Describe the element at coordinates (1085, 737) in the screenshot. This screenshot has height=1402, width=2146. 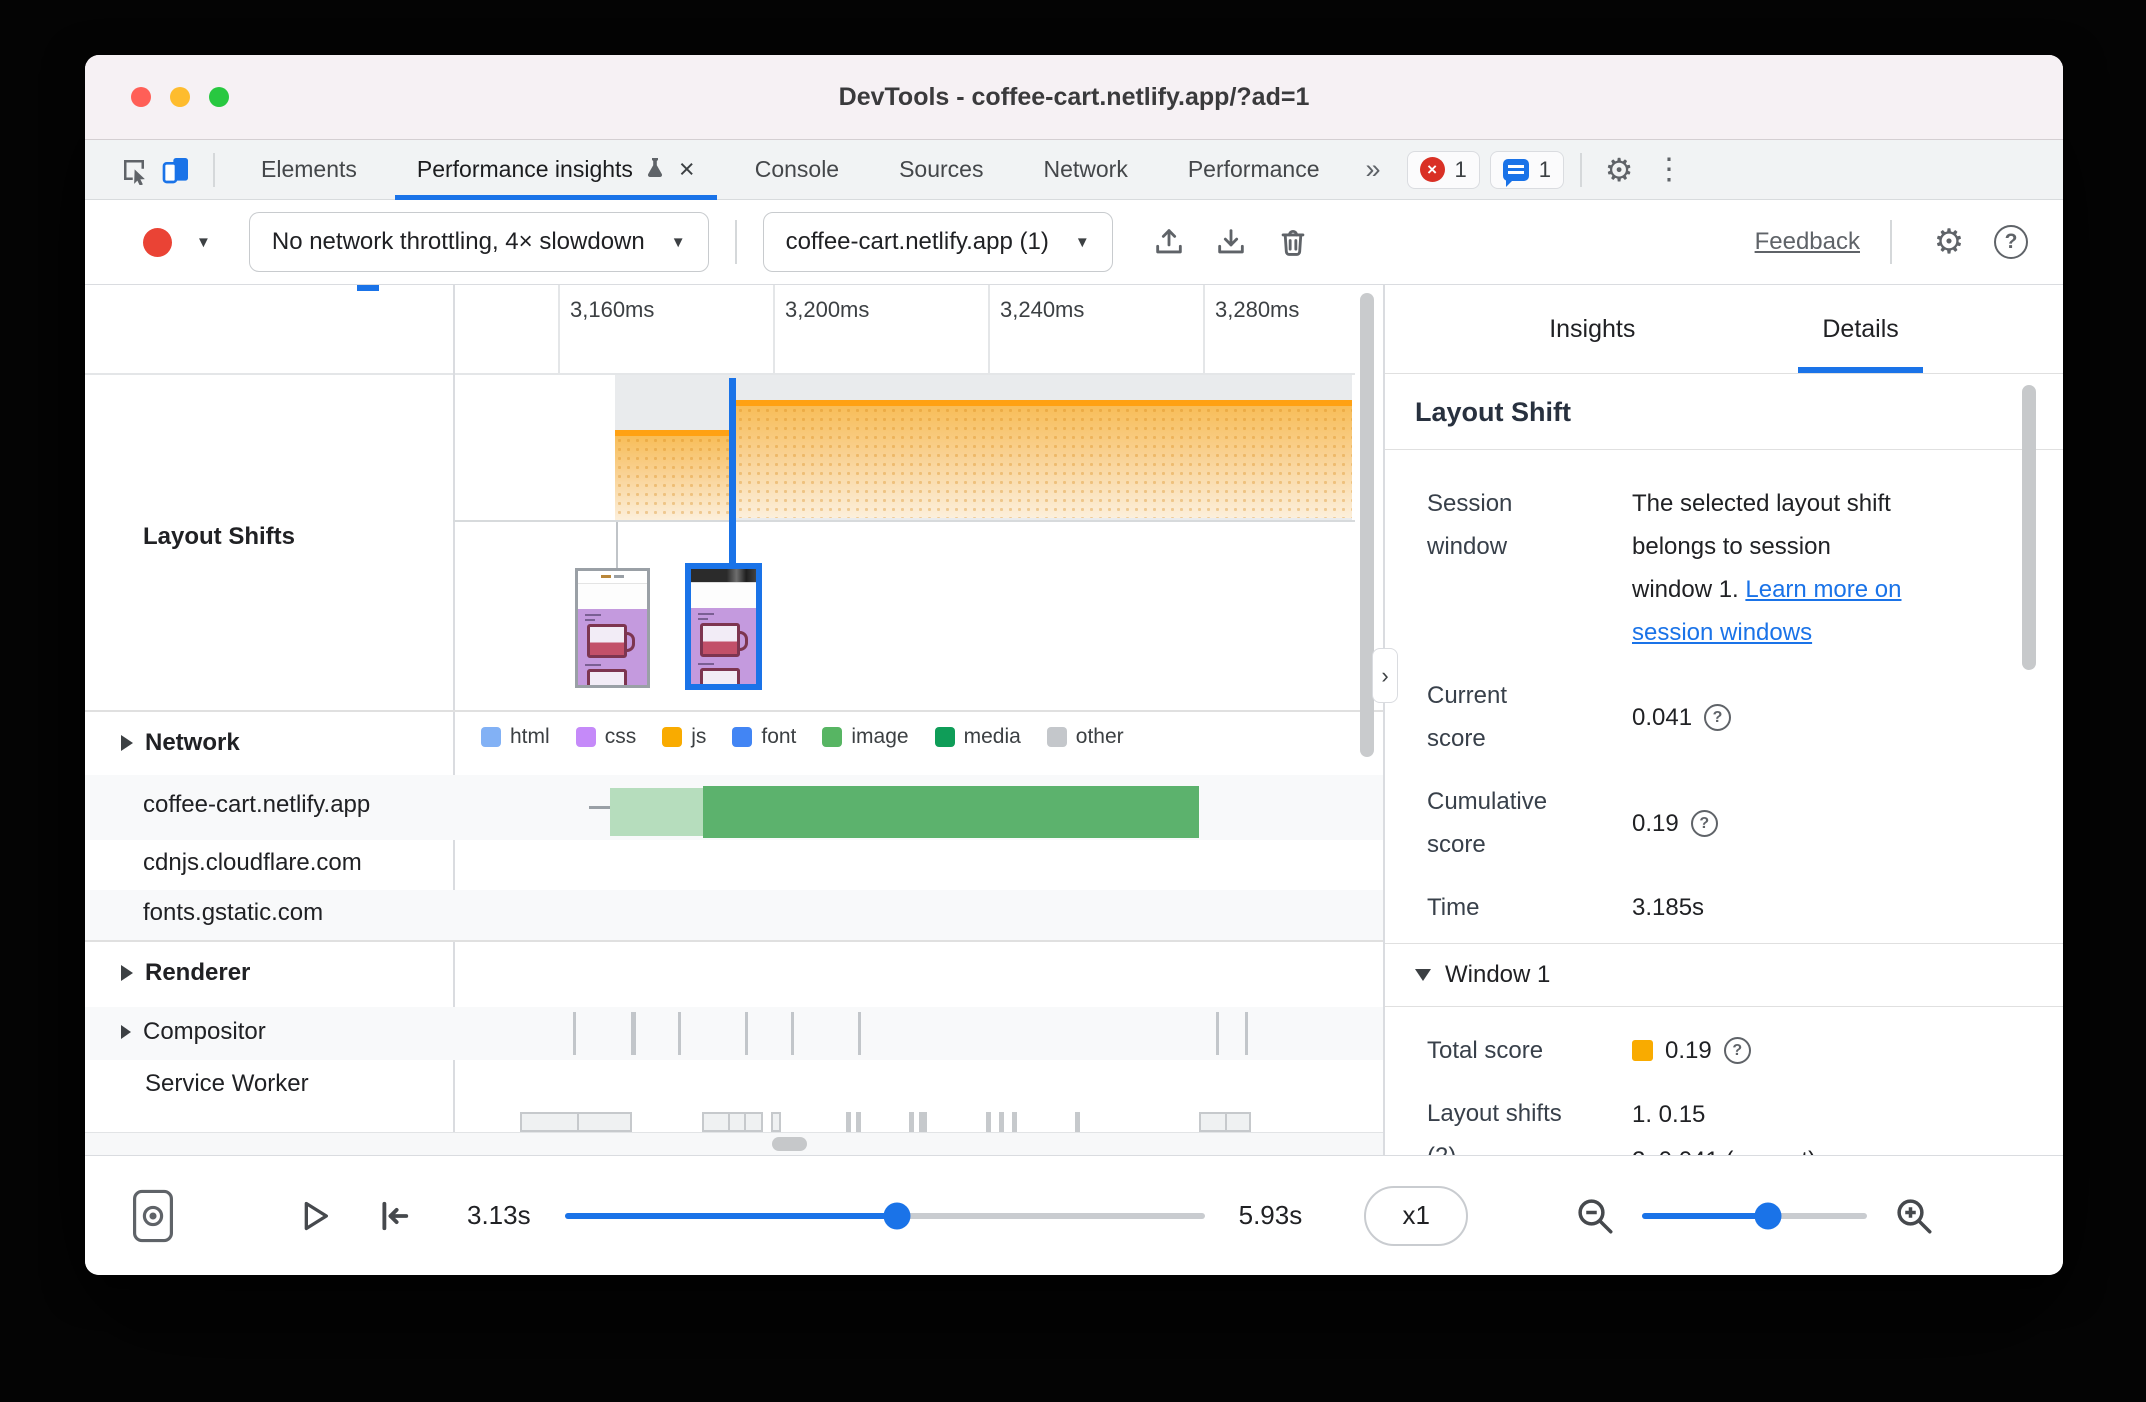
I see `legend-item: other` at that location.